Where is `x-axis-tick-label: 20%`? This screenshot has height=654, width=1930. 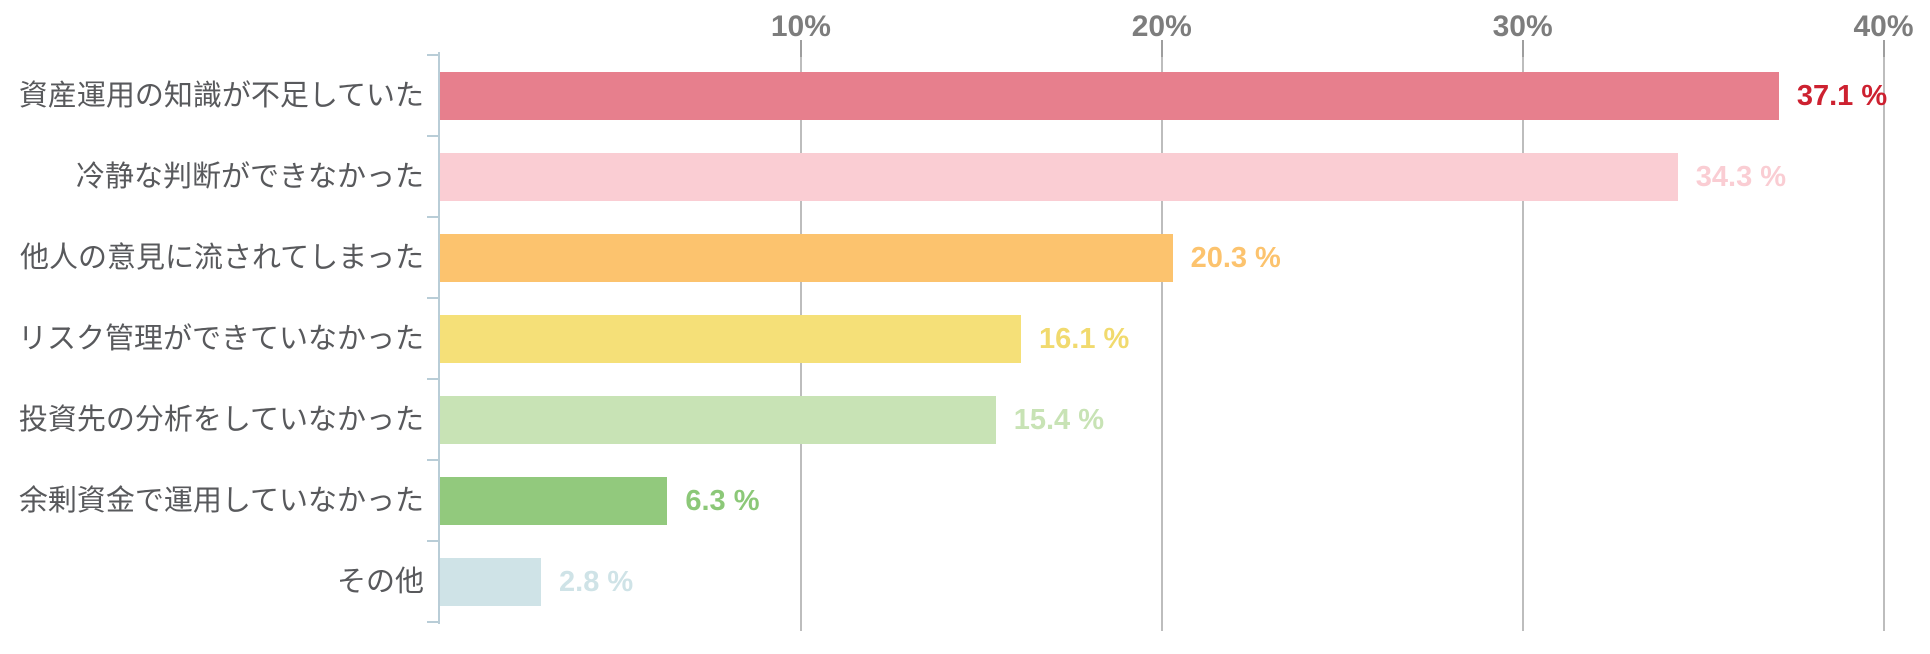
x-axis-tick-label: 20% is located at coordinates (1161, 26).